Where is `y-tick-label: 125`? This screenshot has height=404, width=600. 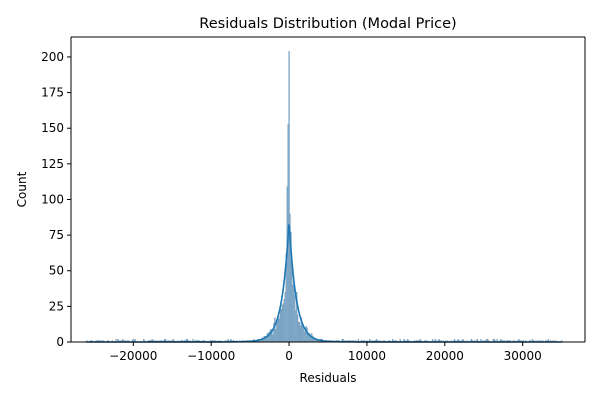
y-tick-label: 125 is located at coordinates (52, 164).